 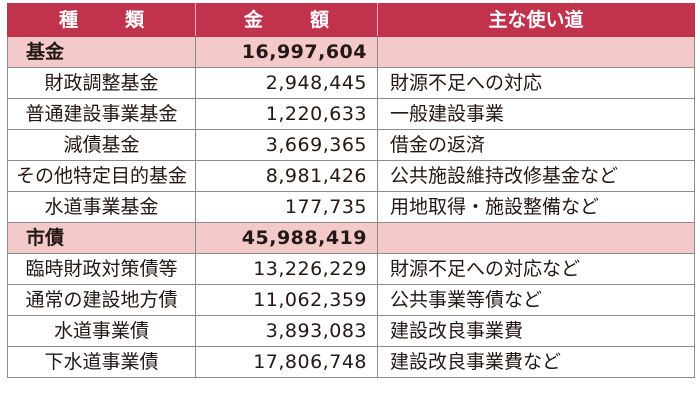 What do you see at coordinates (286, 331) in the screenshot?
I see `row-amount: 3,893,083` at bounding box center [286, 331].